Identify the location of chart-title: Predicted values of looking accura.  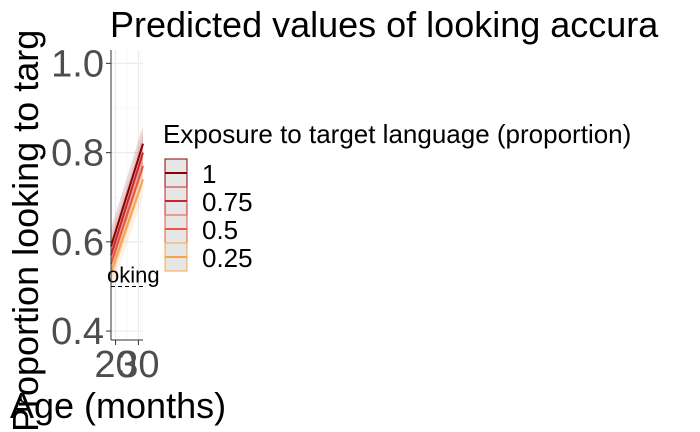
(384, 24).